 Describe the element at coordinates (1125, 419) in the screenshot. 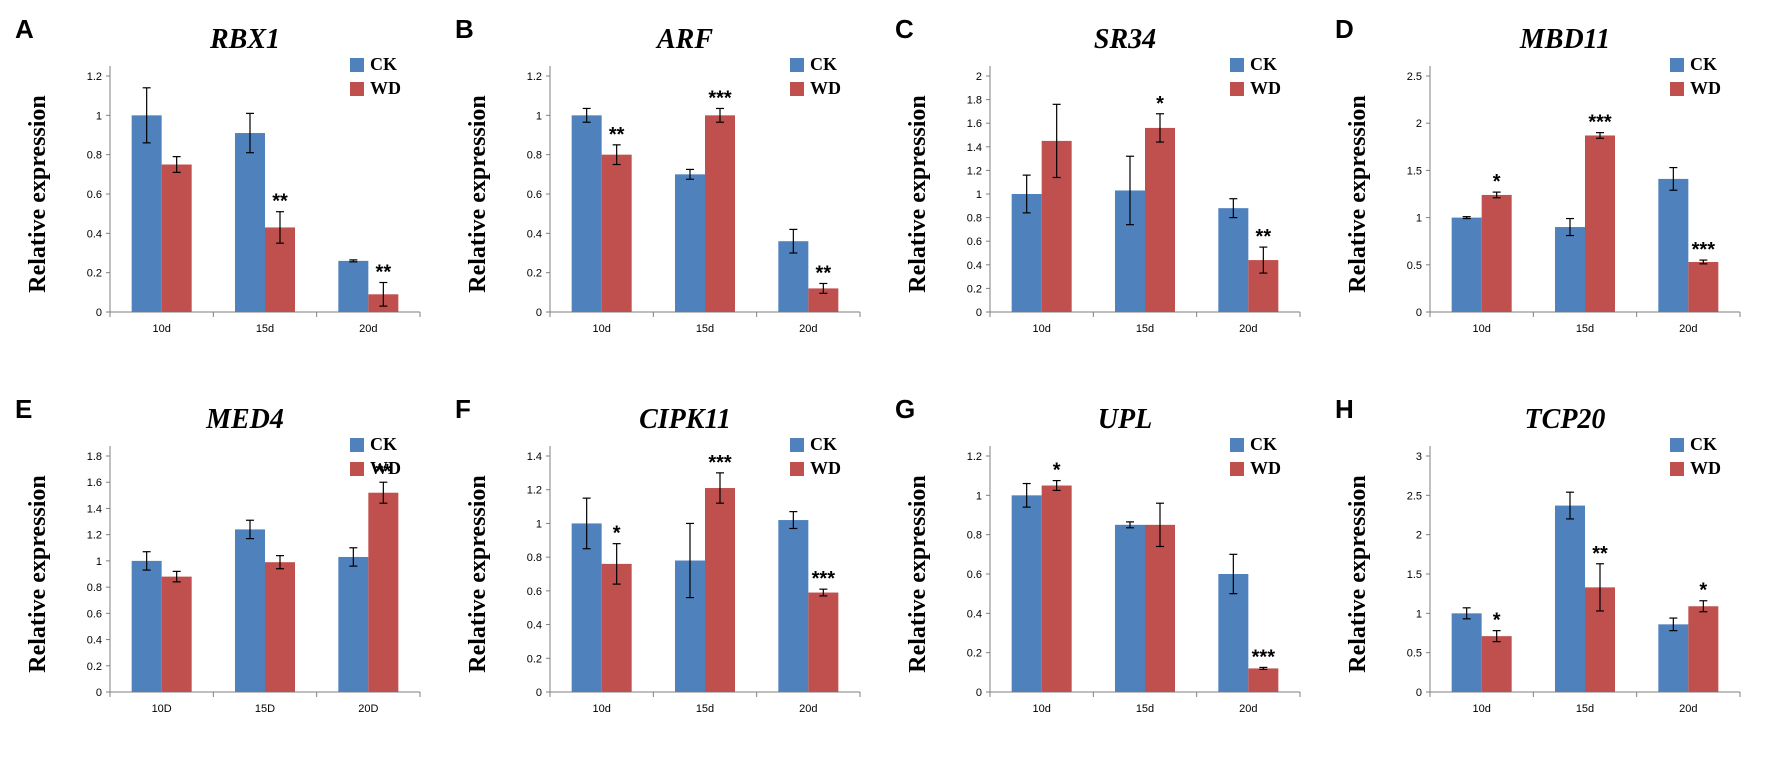

I see `chart-title: UPL` at that location.